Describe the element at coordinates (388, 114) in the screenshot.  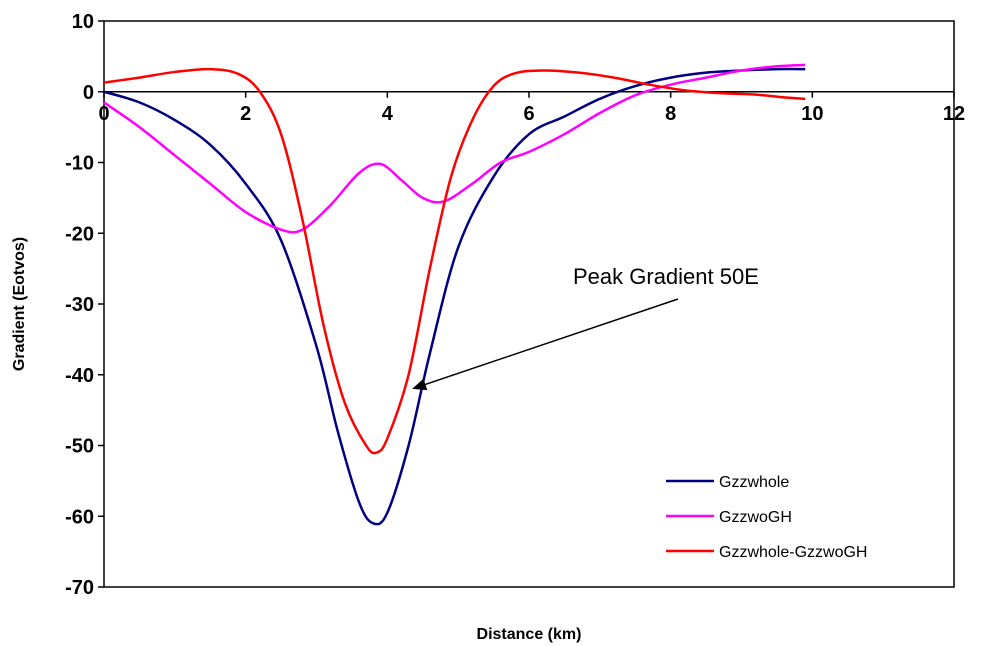
I see `x-tick-label: 4` at that location.